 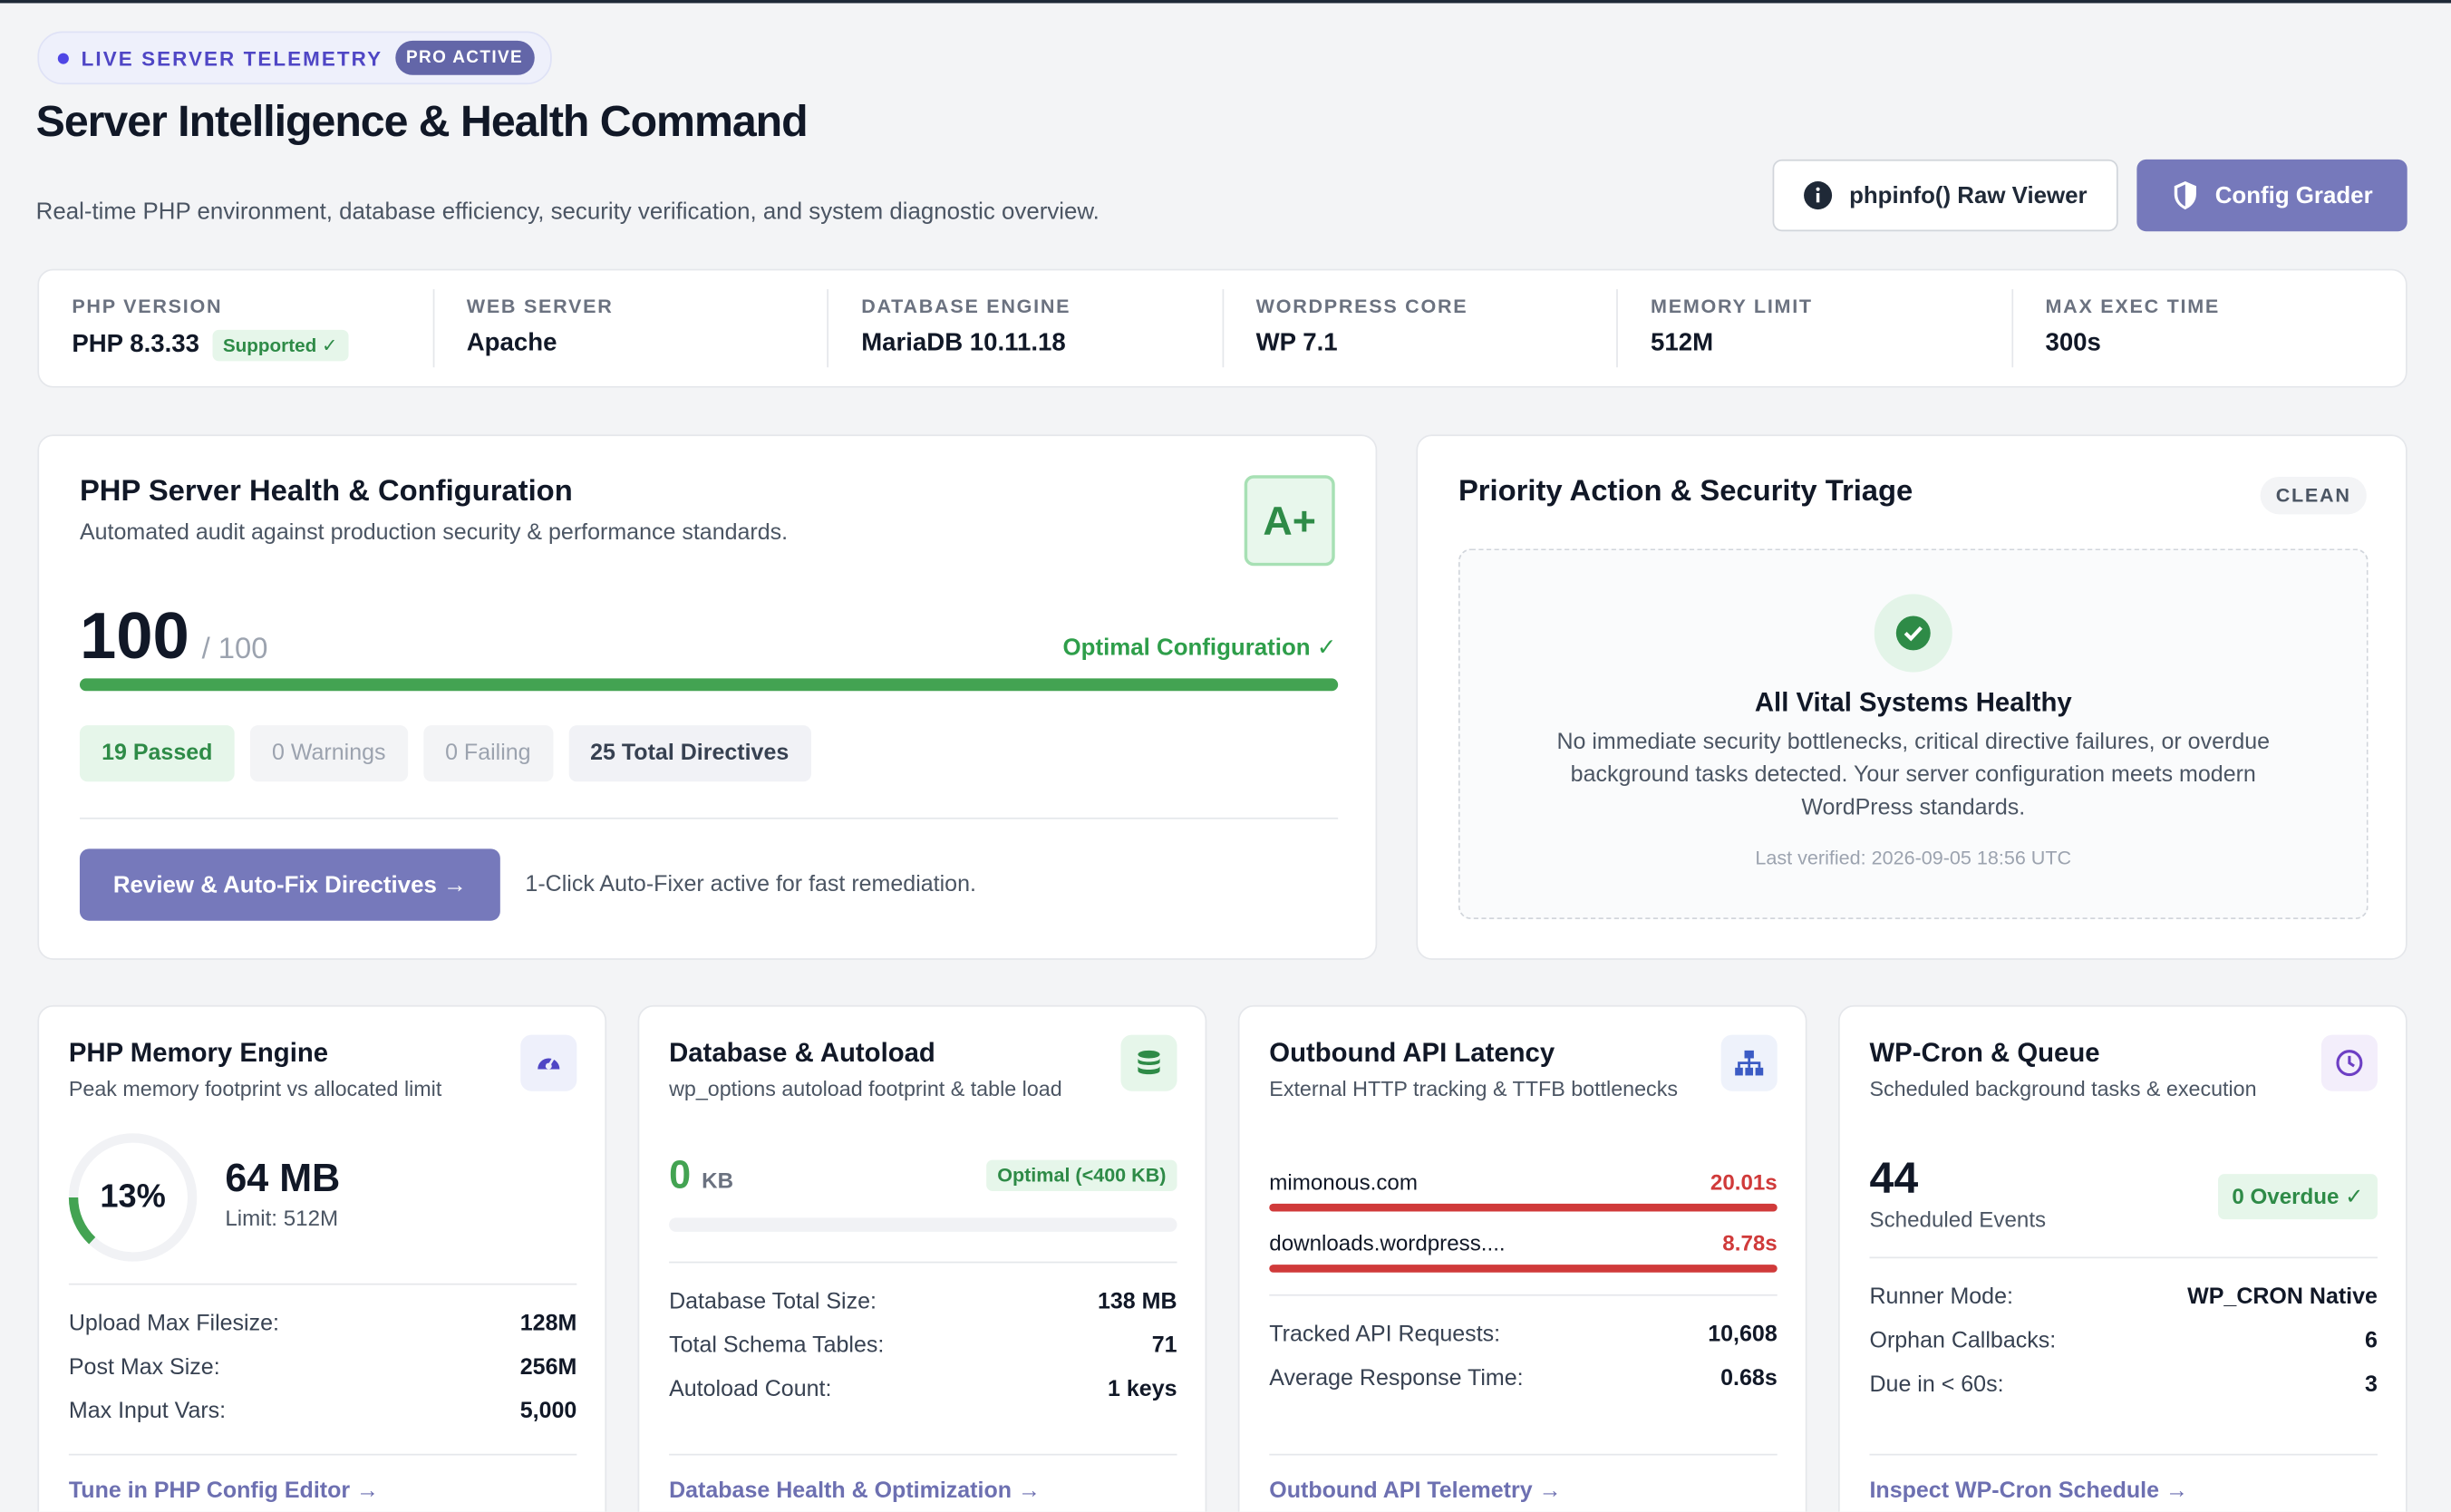 I want to click on card-title: Database & Autoload, so click(x=802, y=1053).